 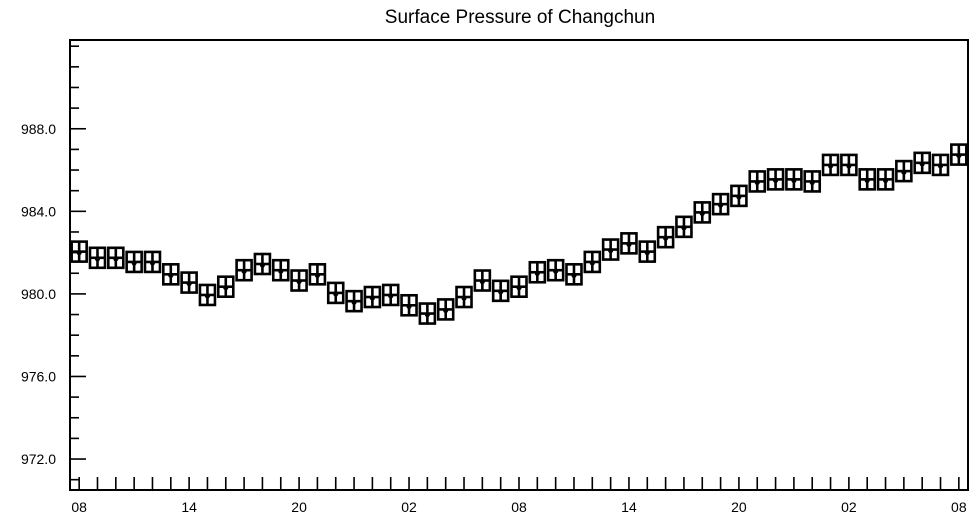 What do you see at coordinates (38, 294) in the screenshot?
I see `y-tick-label: 980.0` at bounding box center [38, 294].